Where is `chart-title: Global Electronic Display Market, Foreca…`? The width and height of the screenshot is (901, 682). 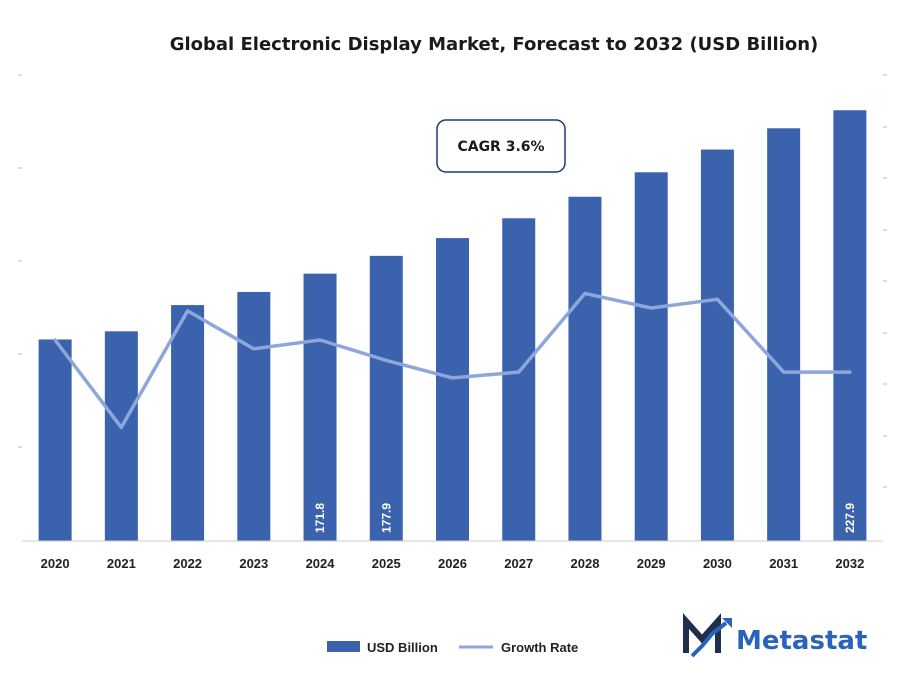
chart-title: Global Electronic Display Market, Foreca… is located at coordinates (494, 44).